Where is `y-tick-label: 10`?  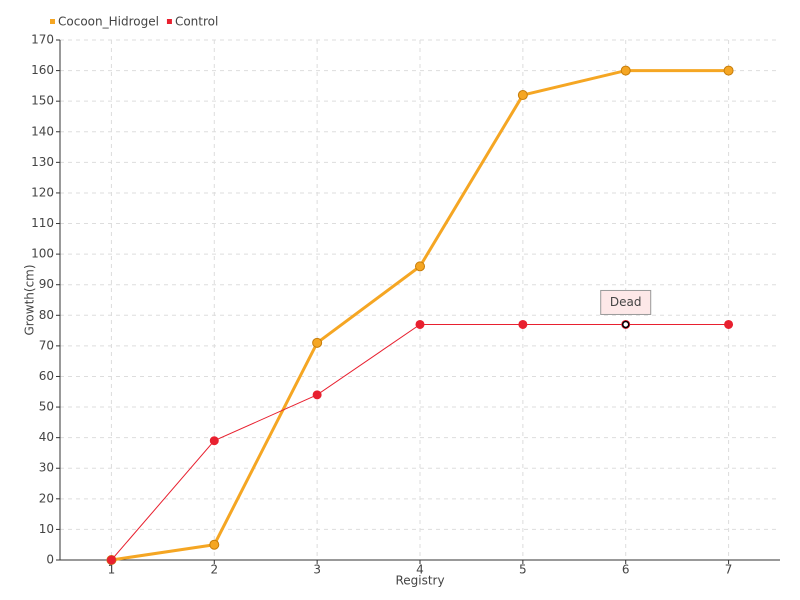 y-tick-label: 10 is located at coordinates (46, 529).